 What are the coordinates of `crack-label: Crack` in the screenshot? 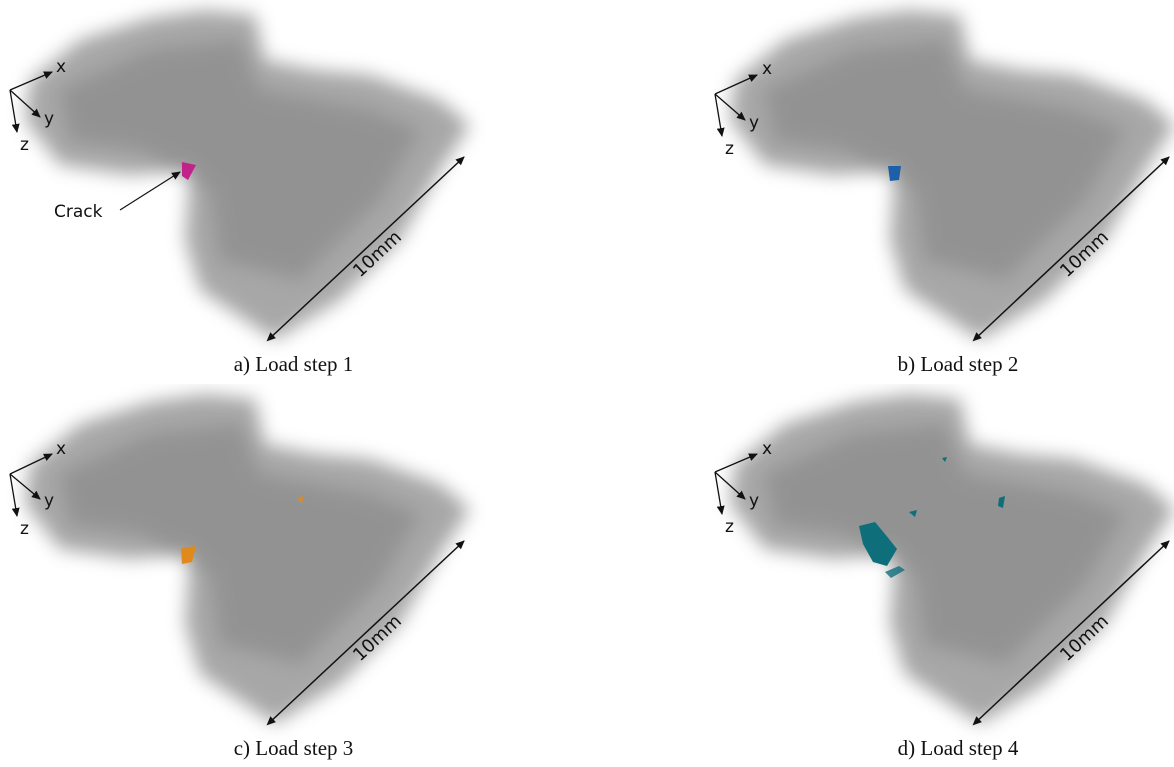 It's located at (78, 212).